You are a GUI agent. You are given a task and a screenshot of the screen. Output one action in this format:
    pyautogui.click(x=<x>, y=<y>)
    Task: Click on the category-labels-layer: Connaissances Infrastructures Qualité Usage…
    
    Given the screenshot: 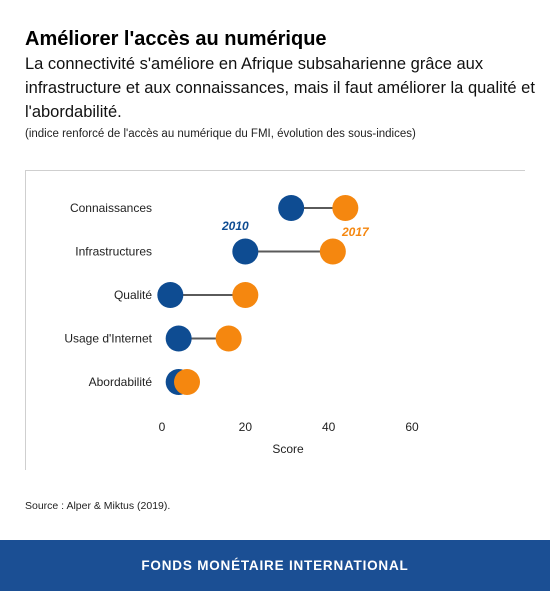 What is the action you would take?
    pyautogui.click(x=108, y=295)
    